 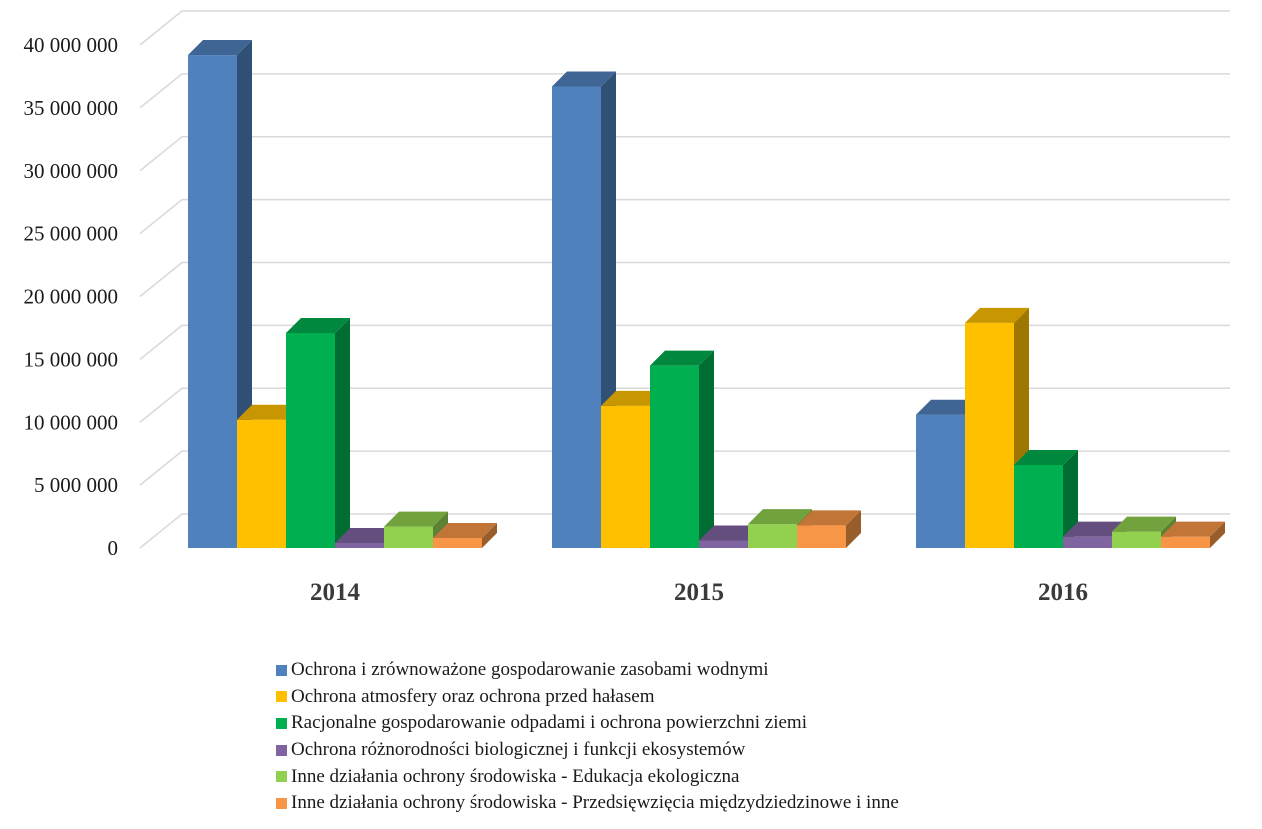 What do you see at coordinates (71, 45) in the screenshot?
I see `y-tick-label: 40 000 000` at bounding box center [71, 45].